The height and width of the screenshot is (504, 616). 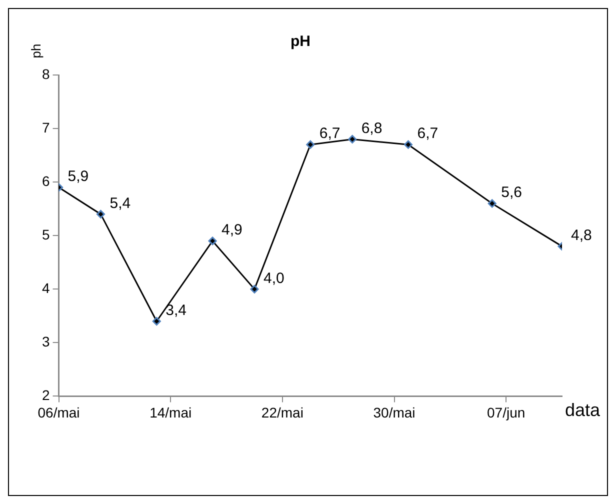 What do you see at coordinates (583, 410) in the screenshot?
I see `x-axis-title: data` at bounding box center [583, 410].